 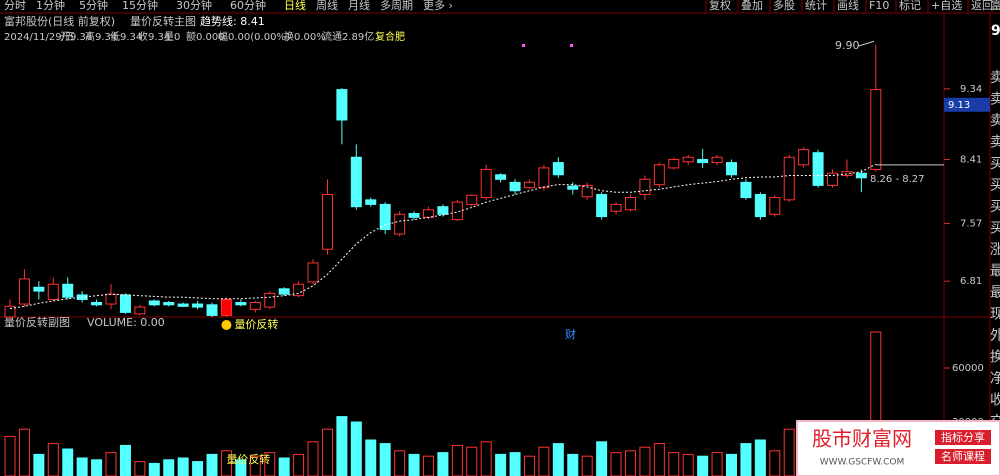 What do you see at coordinates (39, 37) in the screenshot?
I see `info-item: 2024/11/29/五` at bounding box center [39, 37].